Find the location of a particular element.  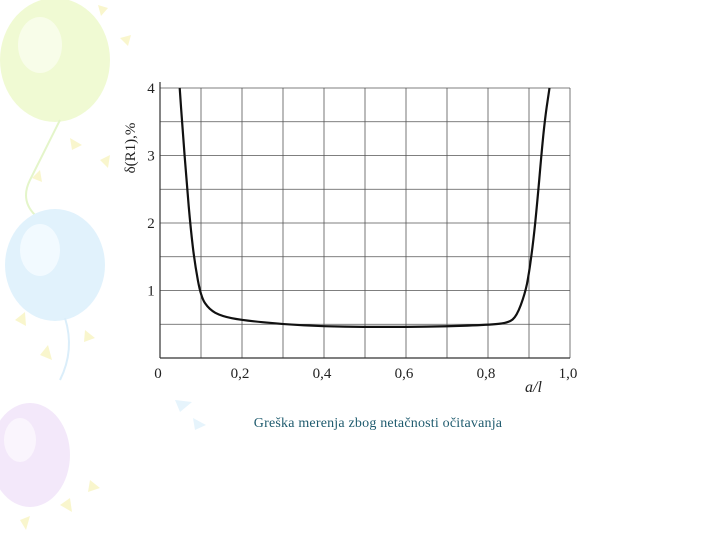

y-tick-label: 1 is located at coordinates (151, 292).